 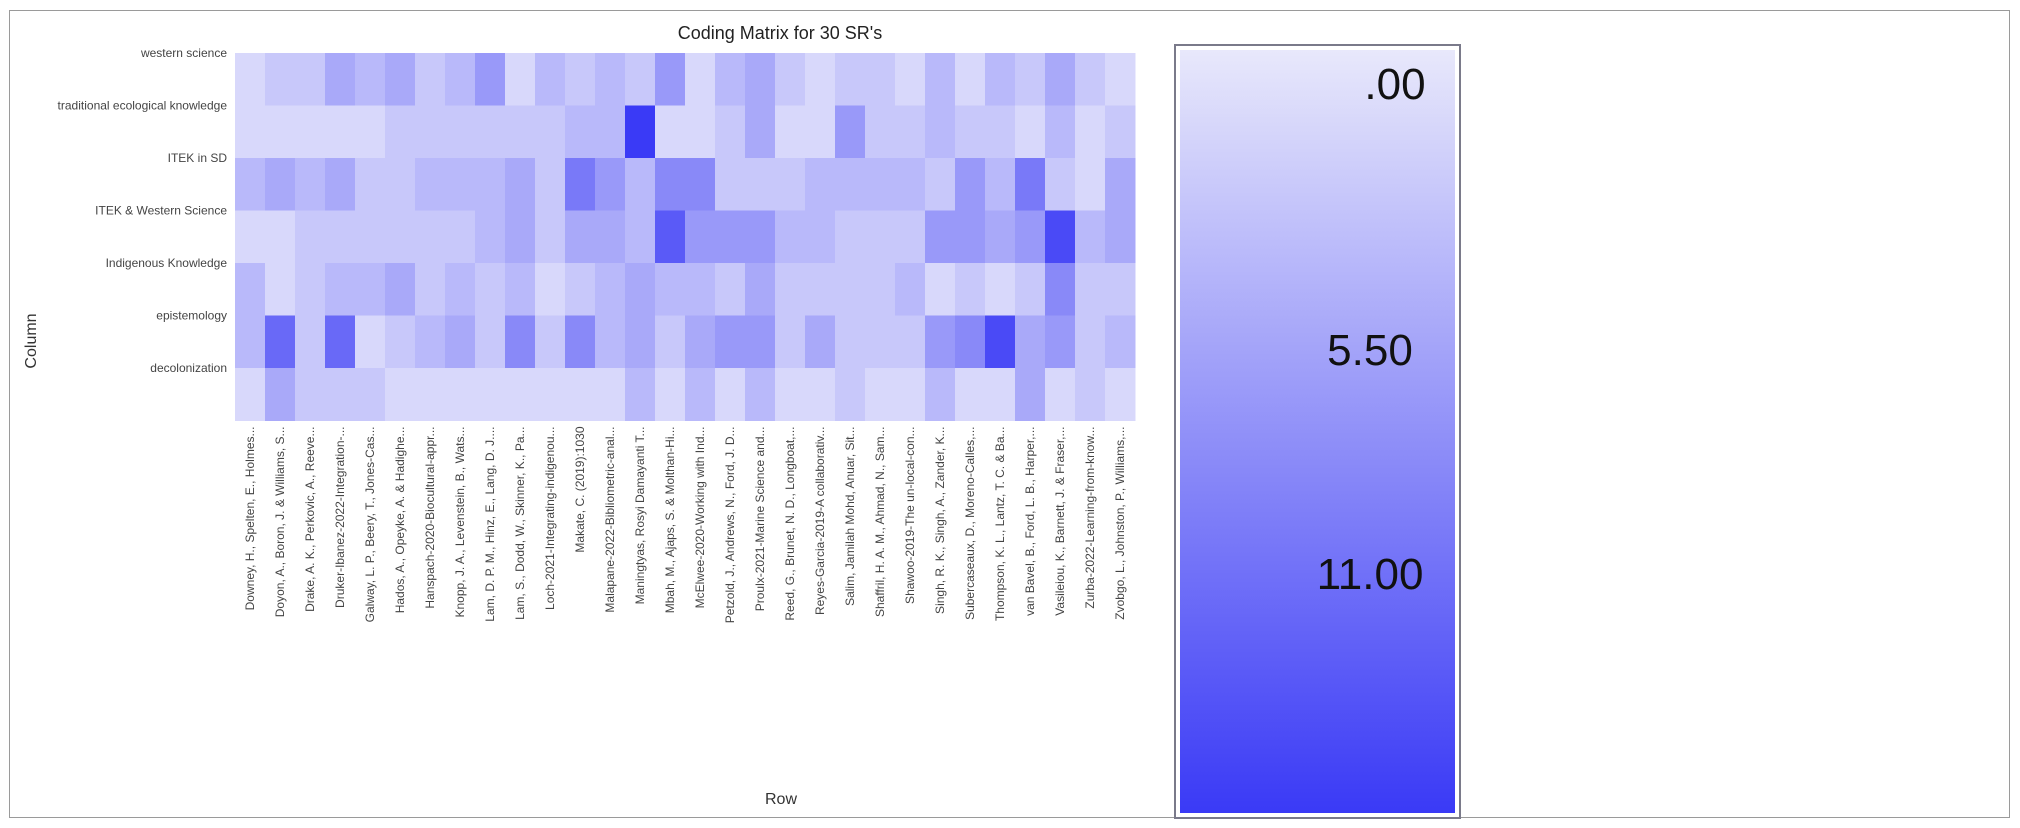 What do you see at coordinates (167, 263) in the screenshot?
I see `y-tick-label: Indigenous Knowledge` at bounding box center [167, 263].